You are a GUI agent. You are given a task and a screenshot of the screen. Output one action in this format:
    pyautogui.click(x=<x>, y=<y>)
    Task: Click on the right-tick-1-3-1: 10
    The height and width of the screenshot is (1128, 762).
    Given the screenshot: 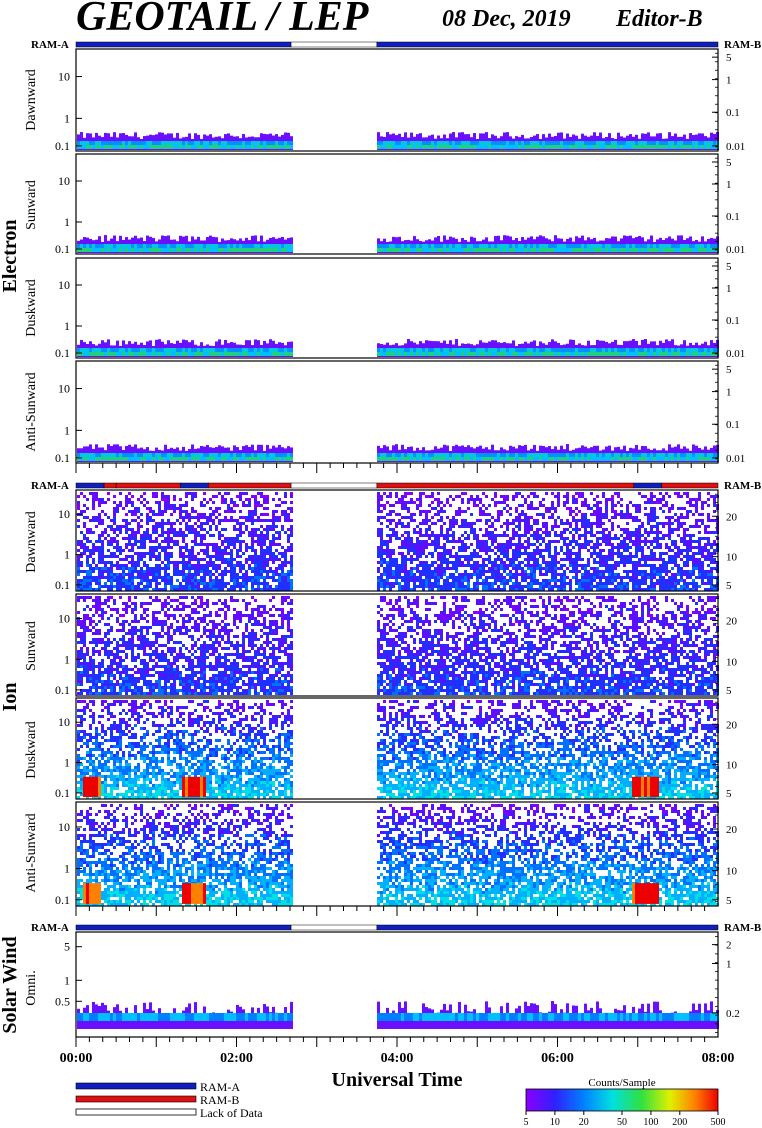 What is the action you would take?
    pyautogui.click(x=732, y=872)
    